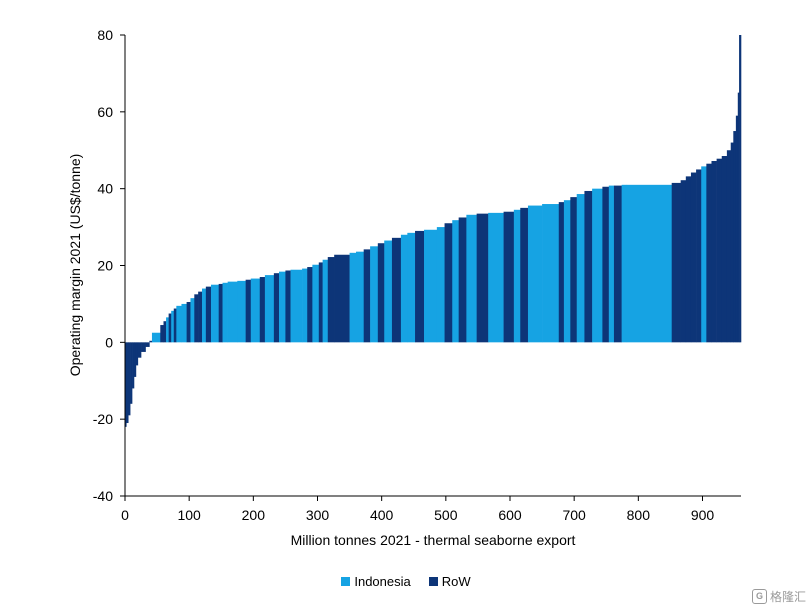 The width and height of the screenshot is (812, 614). I want to click on x-tick-label-600: 600, so click(510, 515).